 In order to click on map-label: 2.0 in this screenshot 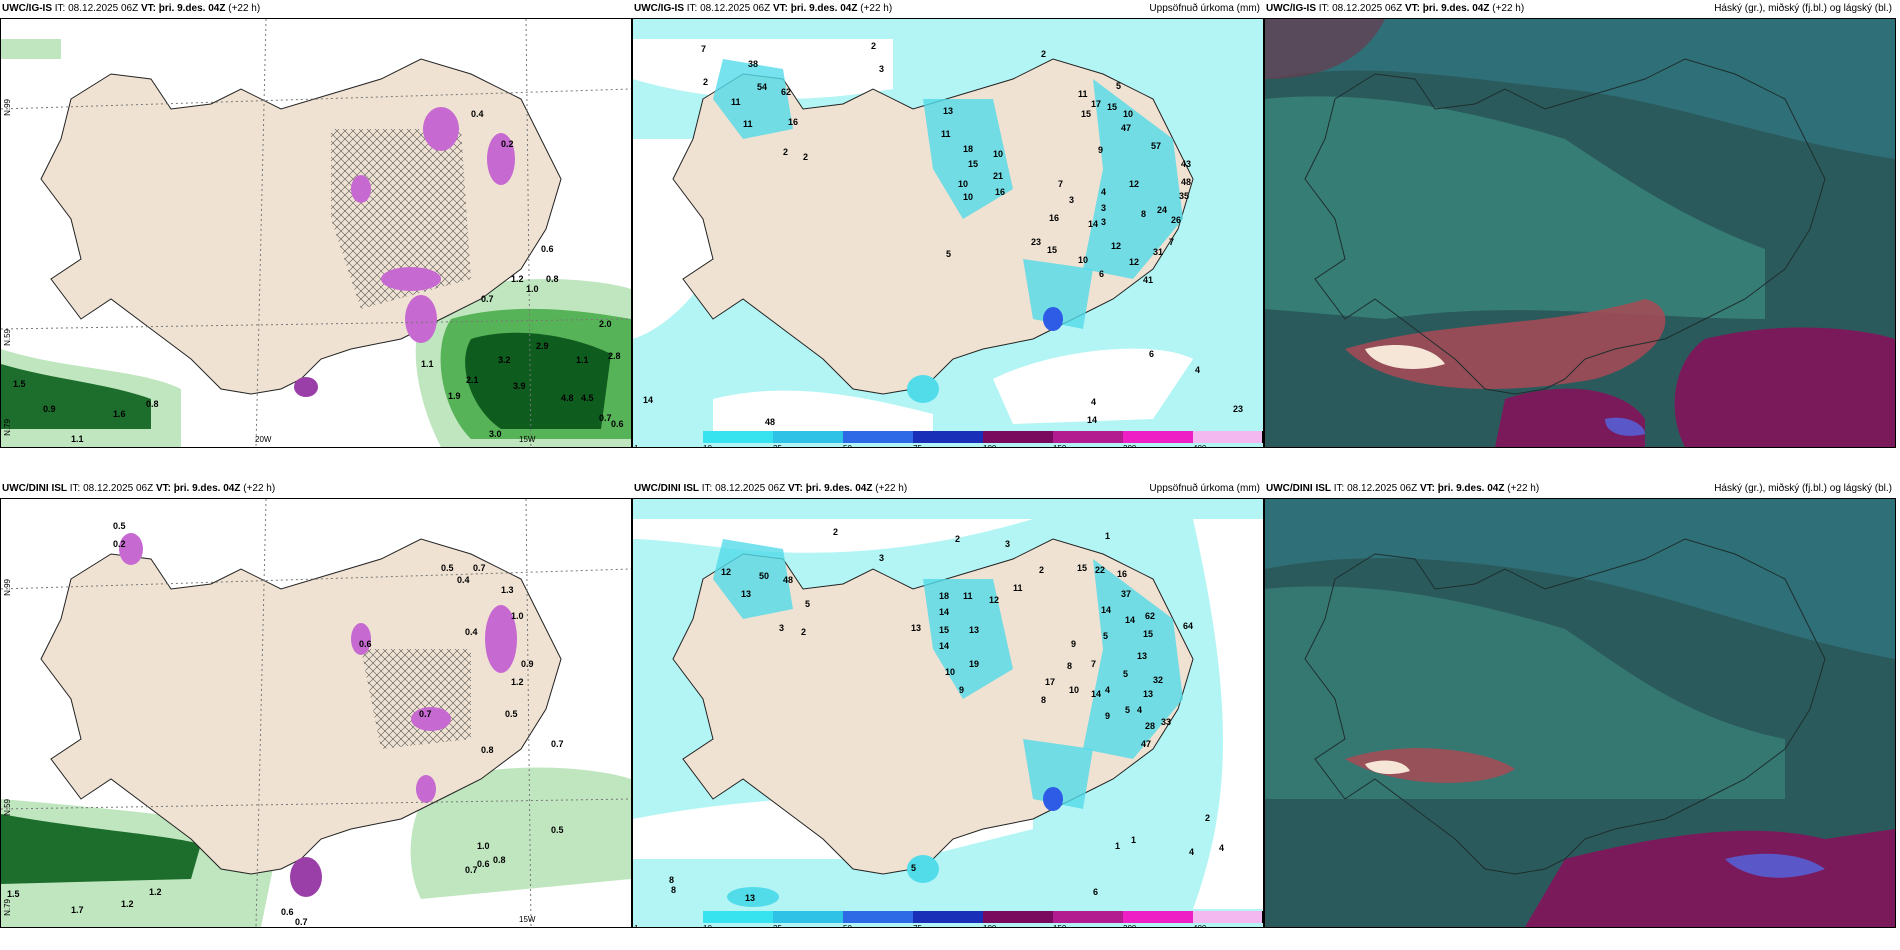, I will do `click(605, 324)`.